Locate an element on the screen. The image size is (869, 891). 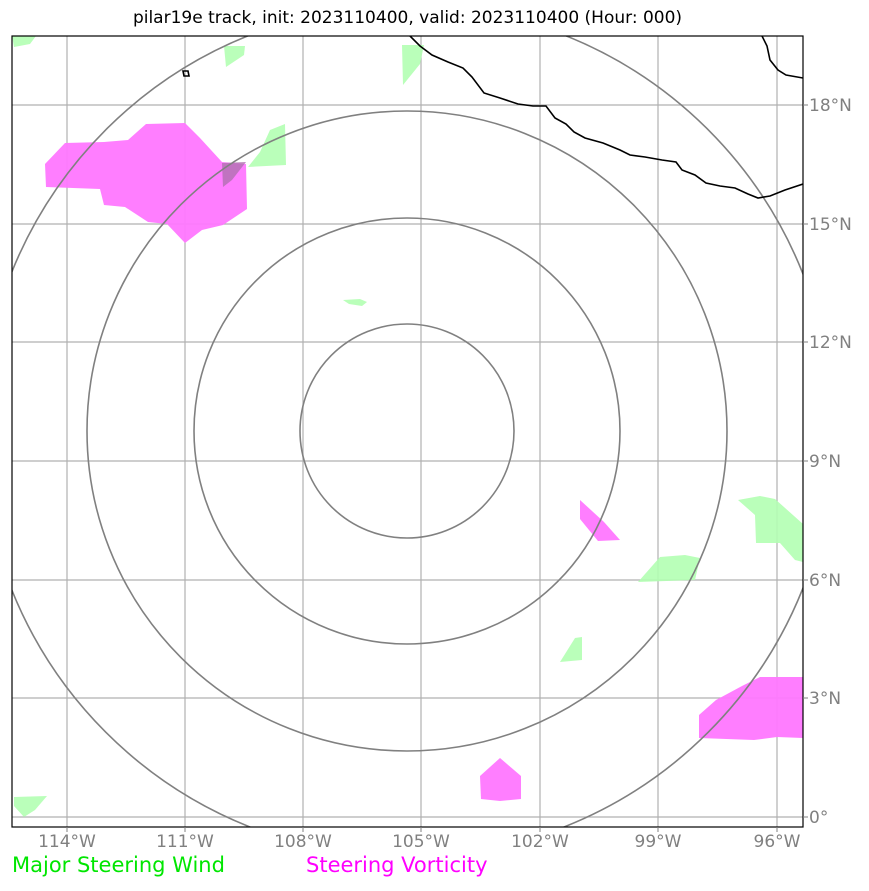
legend-wind-label: Major Steering Wind is located at coordinates (118, 865).